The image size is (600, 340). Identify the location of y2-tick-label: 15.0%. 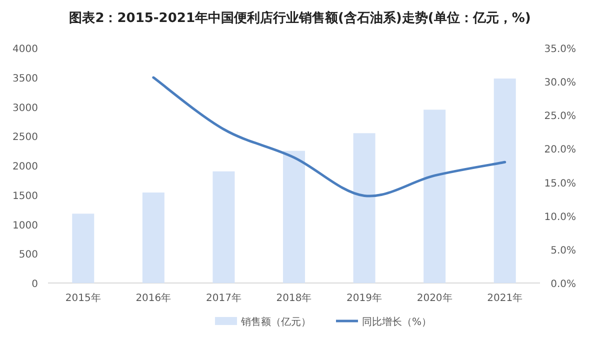
(560, 184).